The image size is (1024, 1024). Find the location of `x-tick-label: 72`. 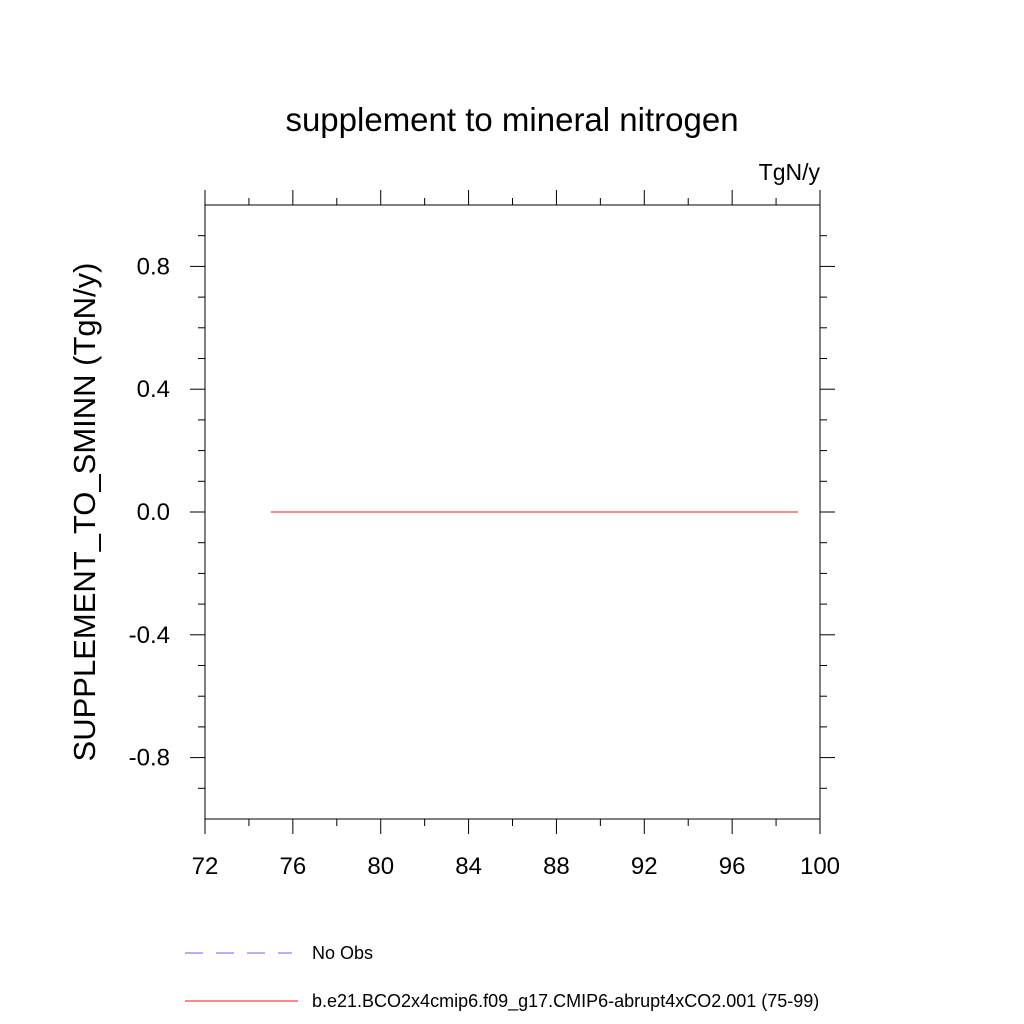

x-tick-label: 72 is located at coordinates (205, 866).